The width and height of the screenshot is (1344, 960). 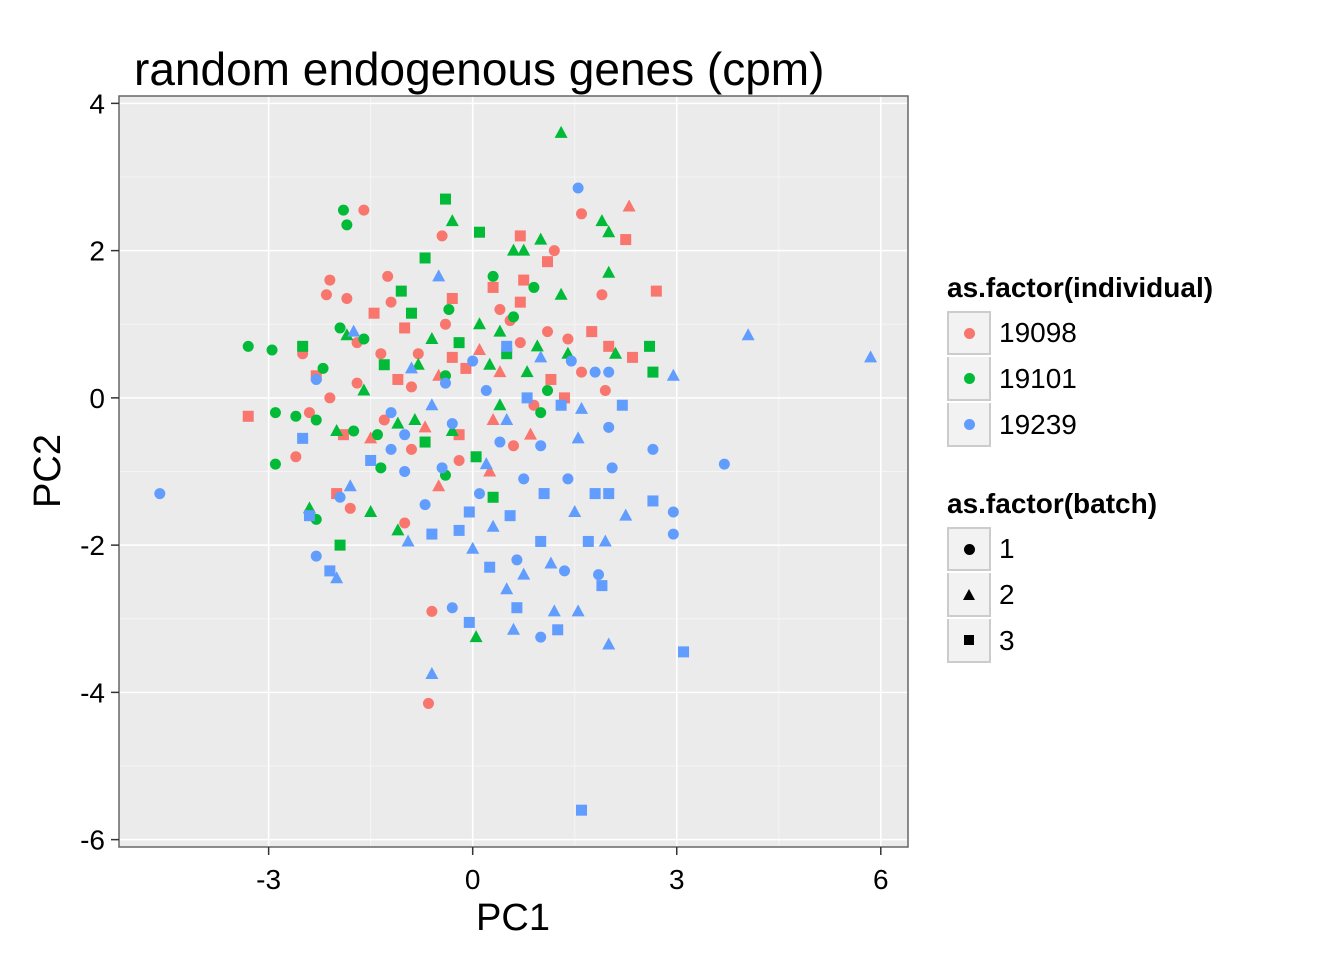 What do you see at coordinates (92, 692) in the screenshot?
I see `y-tick-label: -4` at bounding box center [92, 692].